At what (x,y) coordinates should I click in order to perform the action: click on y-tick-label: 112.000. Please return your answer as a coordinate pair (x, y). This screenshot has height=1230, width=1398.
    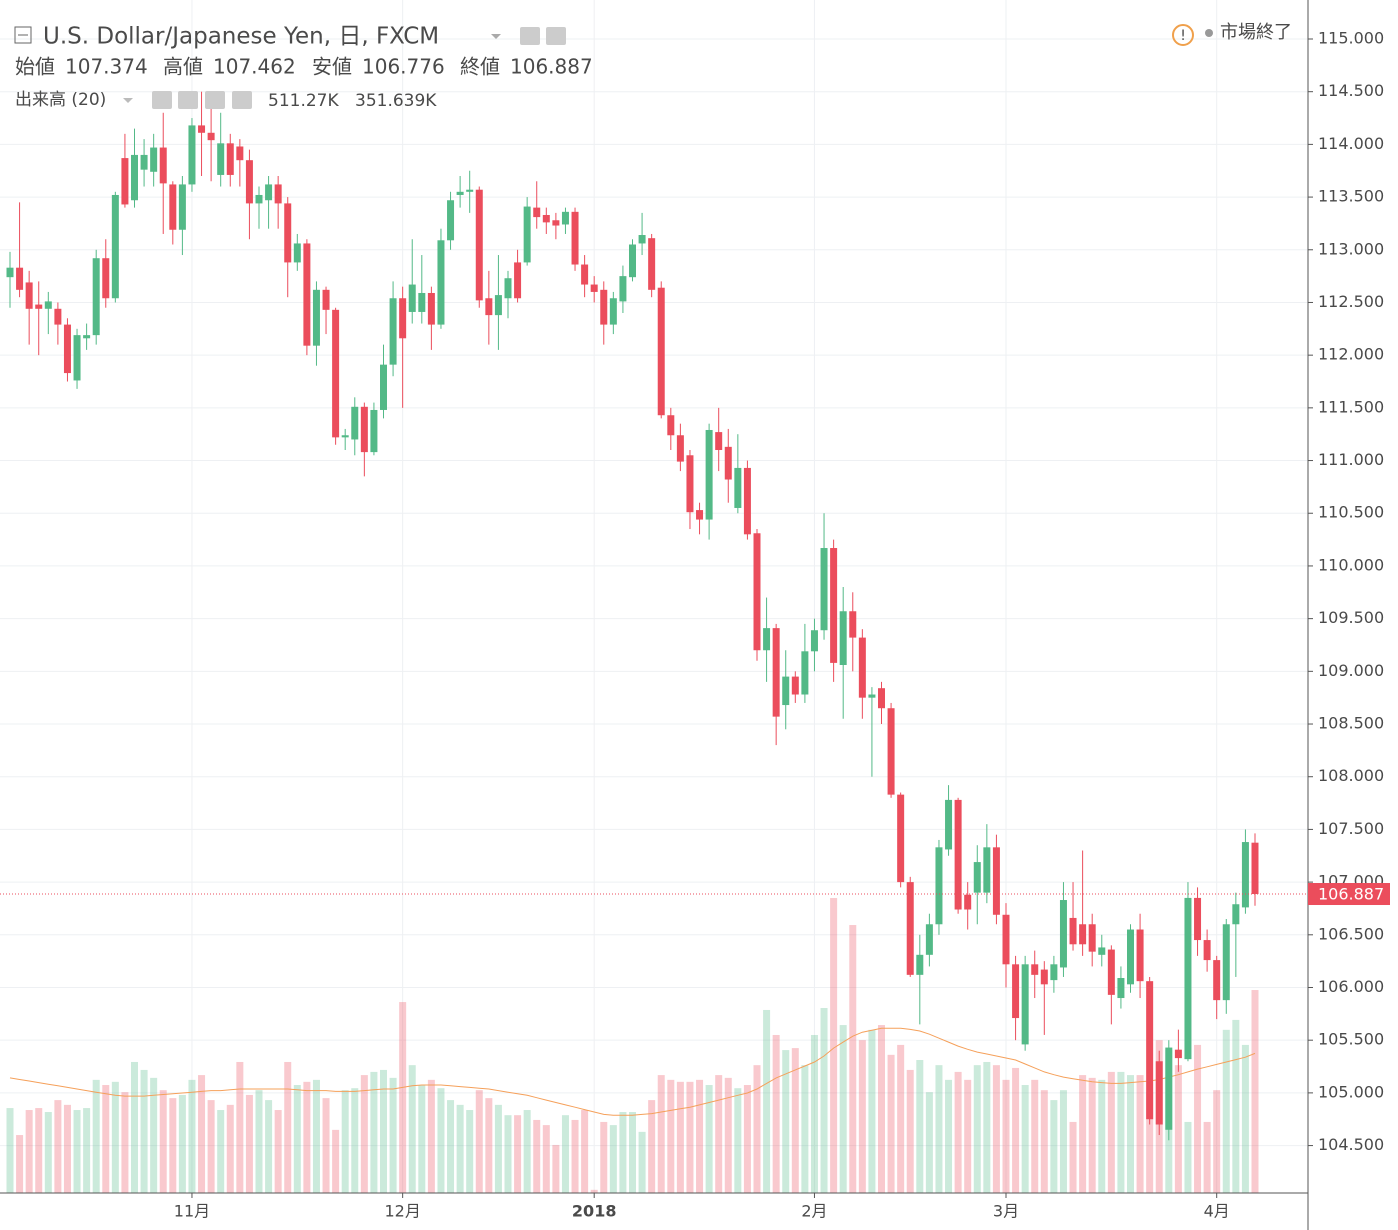
    Looking at the image, I should click on (1351, 354).